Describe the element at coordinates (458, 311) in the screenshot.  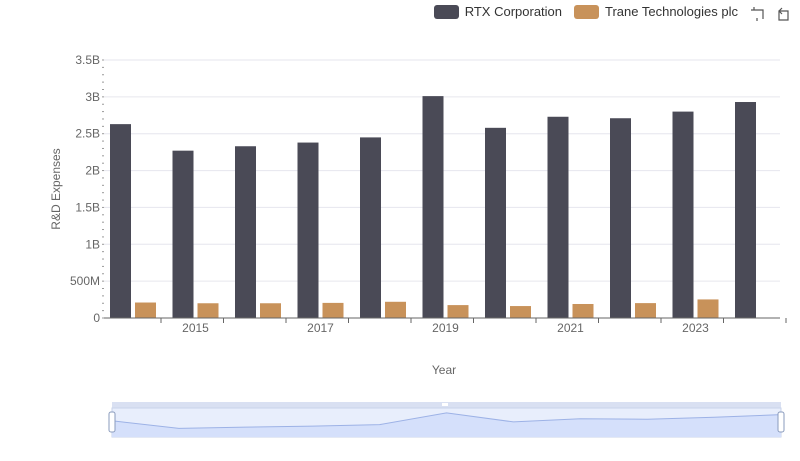
I see `bar-trane-2019` at that location.